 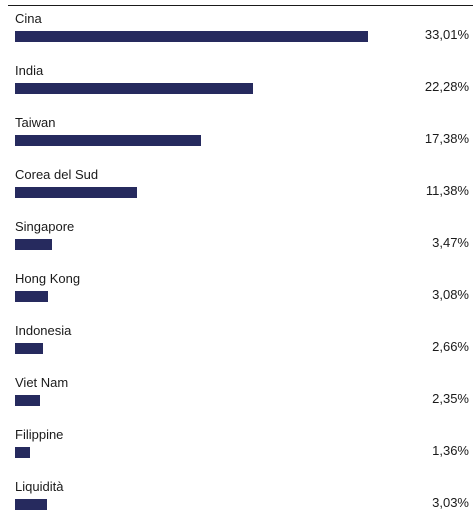 What do you see at coordinates (28, 18) in the screenshot?
I see `category-label: Cina` at bounding box center [28, 18].